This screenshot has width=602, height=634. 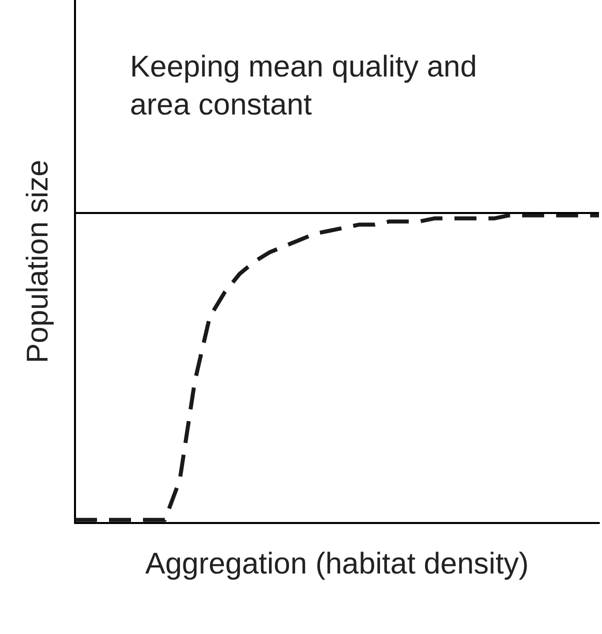 What do you see at coordinates (308, 86) in the screenshot?
I see `text: Keeping mean quality and area constant` at bounding box center [308, 86].